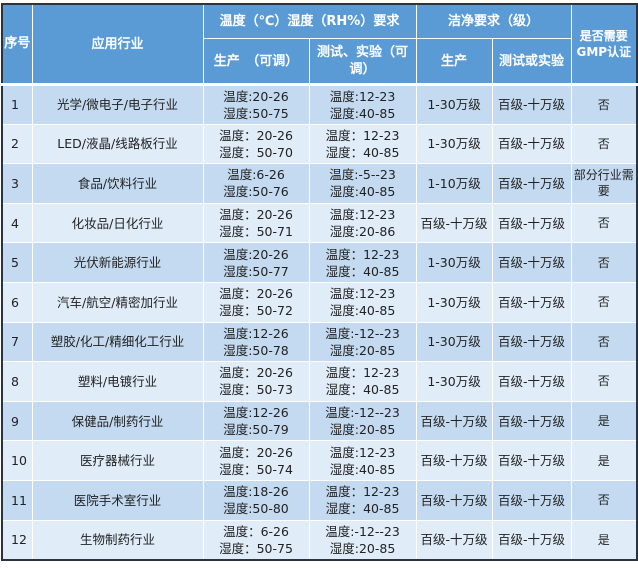  I want to click on header-industry: 应用行业, so click(117, 44).